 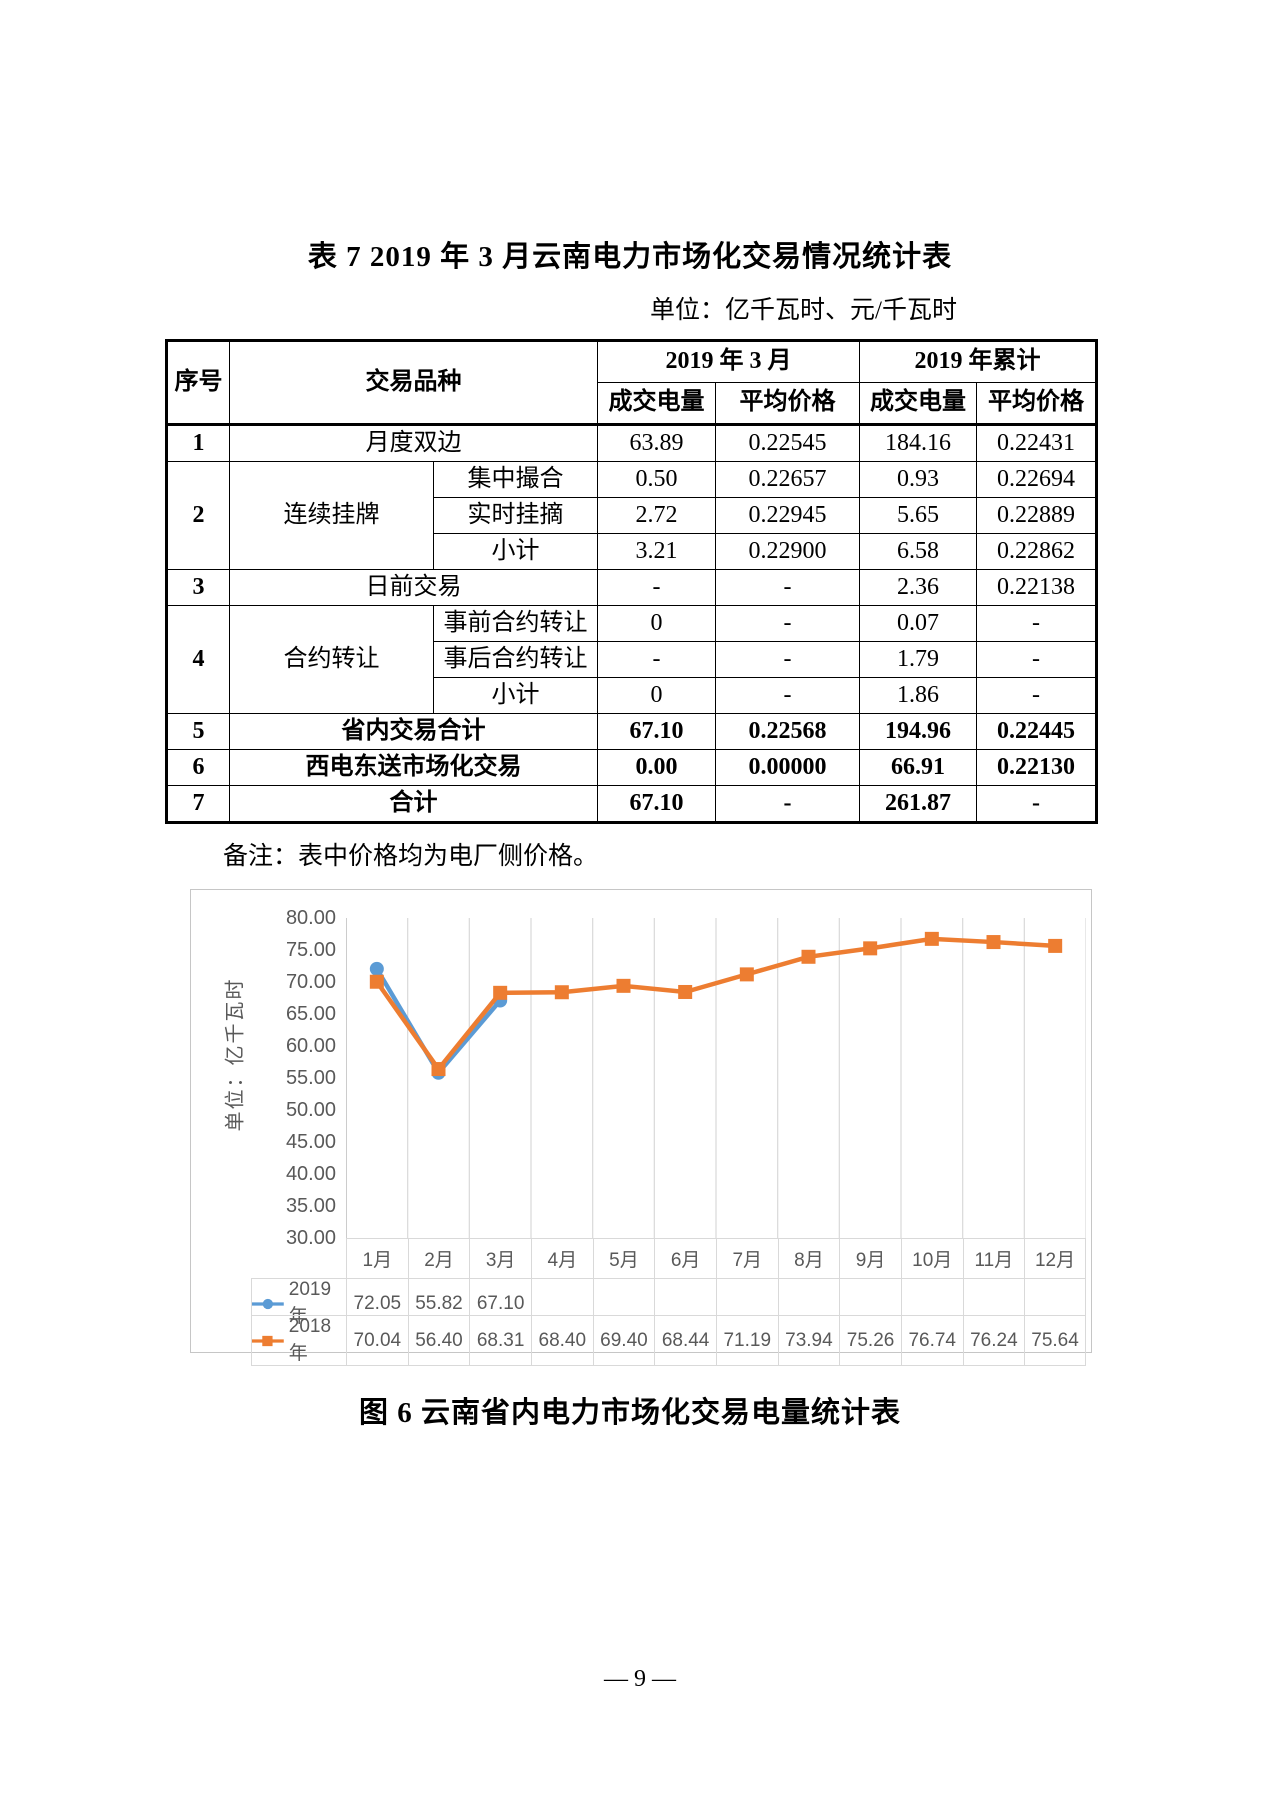 What do you see at coordinates (310, 1340) in the screenshot?
I see `series-name: 2018年` at bounding box center [310, 1340].